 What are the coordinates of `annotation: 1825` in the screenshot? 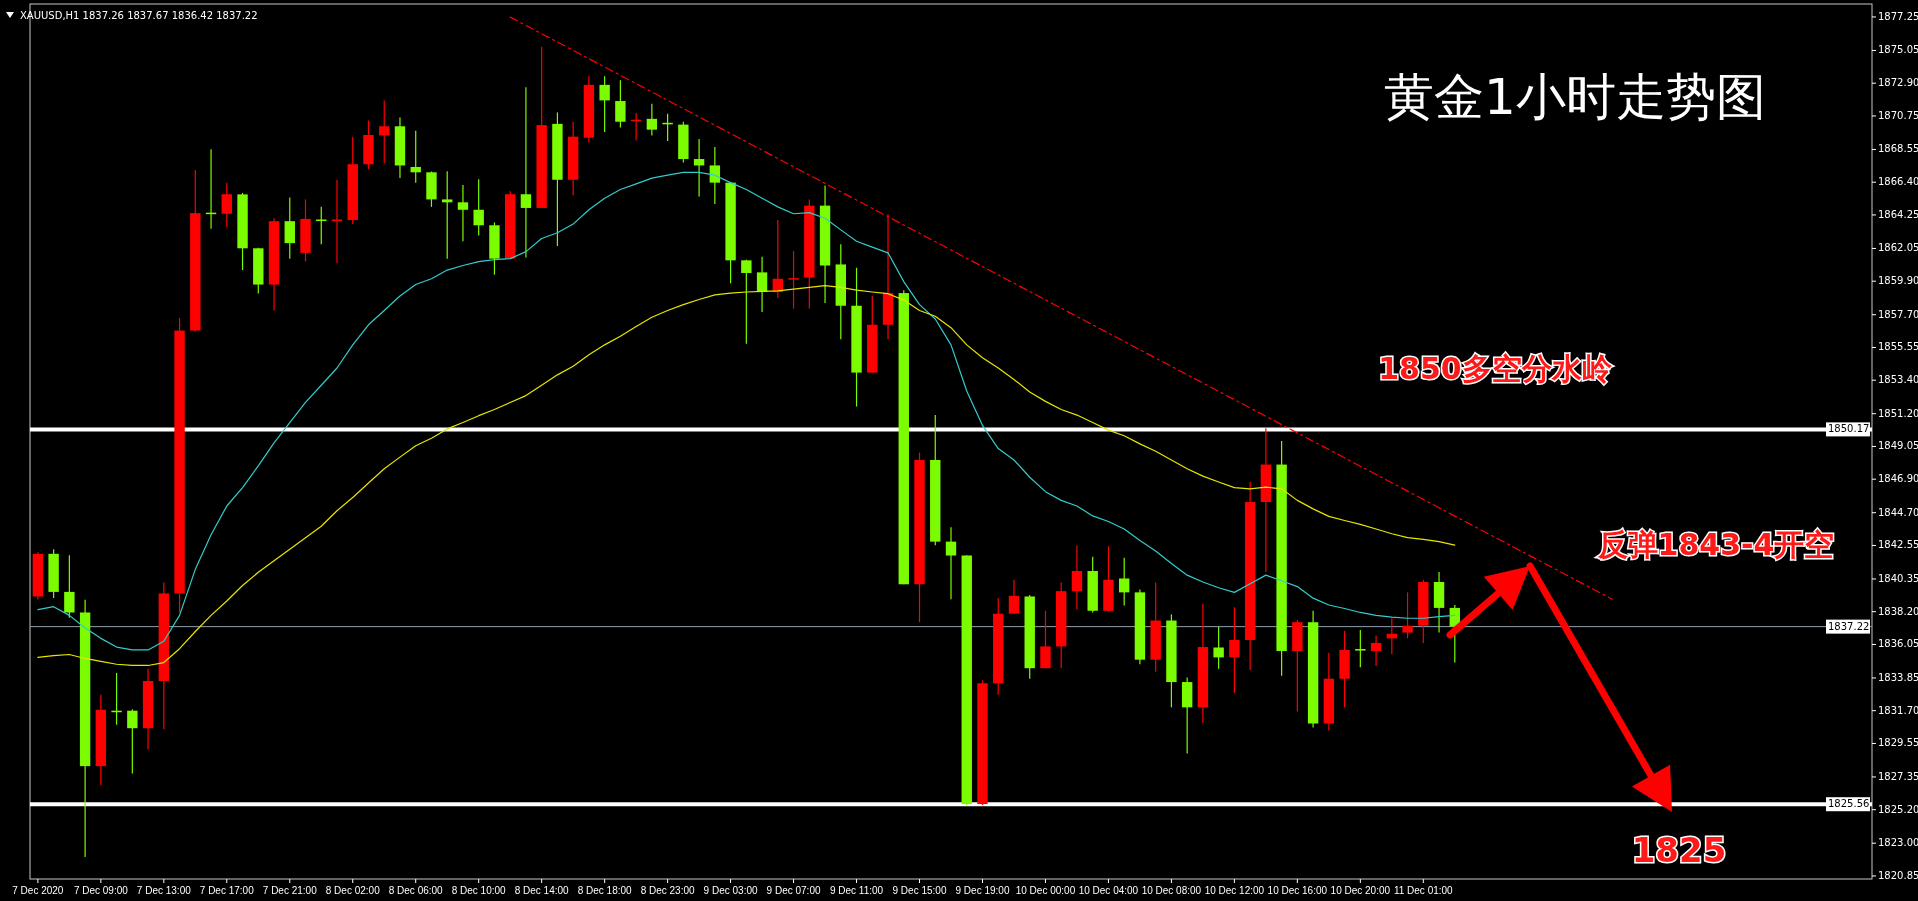 It's located at (1679, 849).